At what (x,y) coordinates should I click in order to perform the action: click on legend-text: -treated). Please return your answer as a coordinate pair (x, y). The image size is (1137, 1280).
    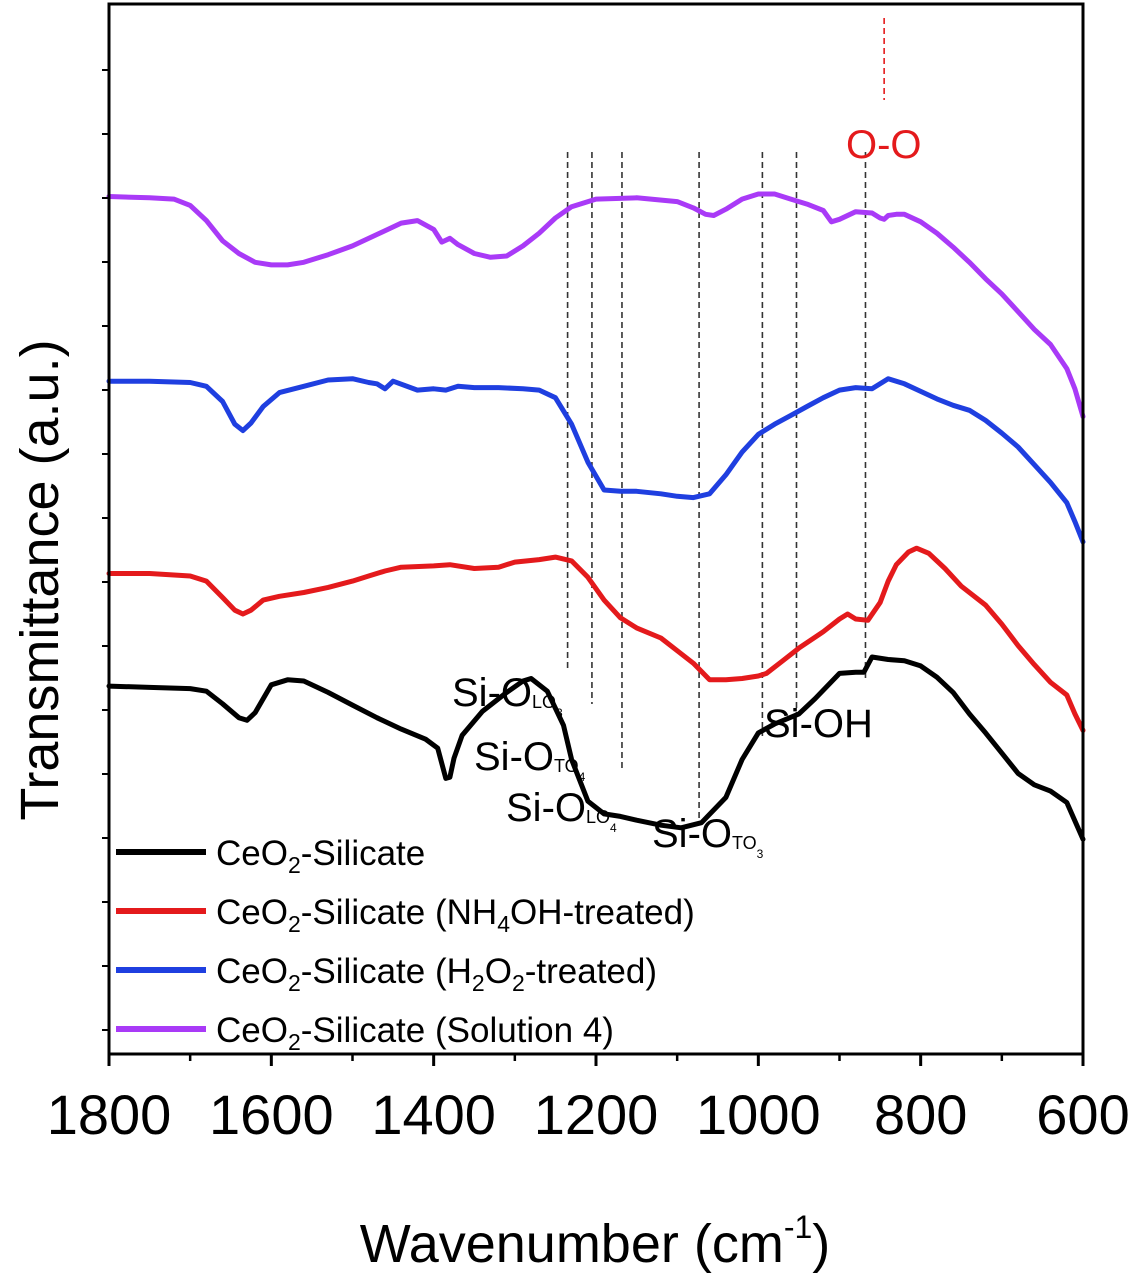
    Looking at the image, I should click on (591, 971).